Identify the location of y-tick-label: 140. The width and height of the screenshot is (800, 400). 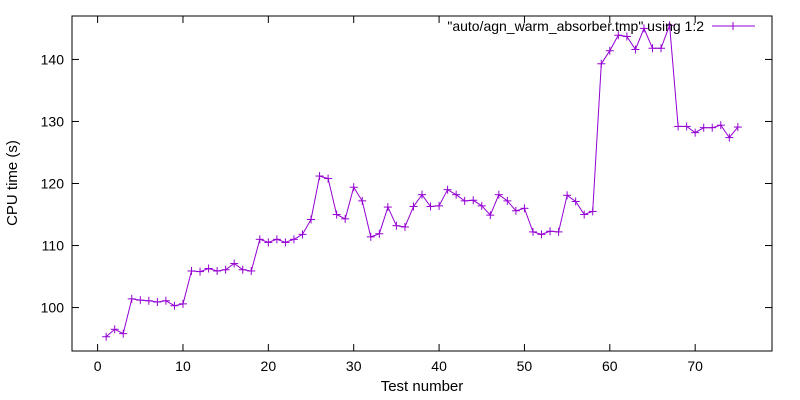
(53, 59).